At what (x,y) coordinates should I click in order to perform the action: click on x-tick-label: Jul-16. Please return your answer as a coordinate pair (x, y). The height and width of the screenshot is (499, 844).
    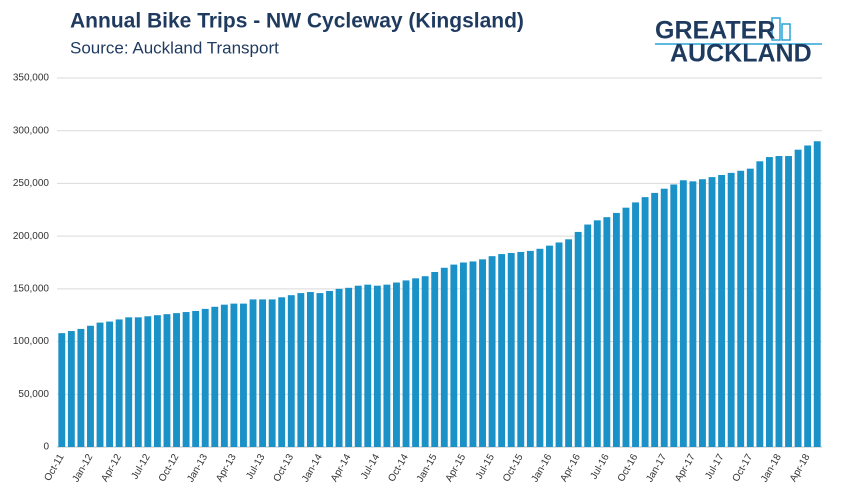
    Looking at the image, I should click on (600, 466).